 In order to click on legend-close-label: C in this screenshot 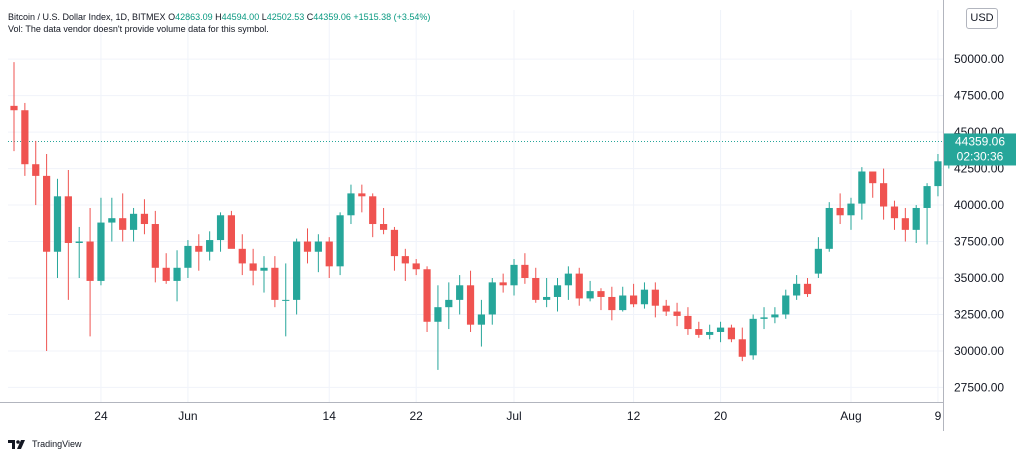, I will do `click(310, 17)`.